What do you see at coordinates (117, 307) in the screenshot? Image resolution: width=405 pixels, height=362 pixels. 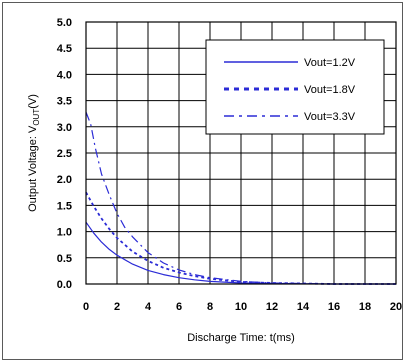 I see `x-tick-label: 2` at bounding box center [117, 307].